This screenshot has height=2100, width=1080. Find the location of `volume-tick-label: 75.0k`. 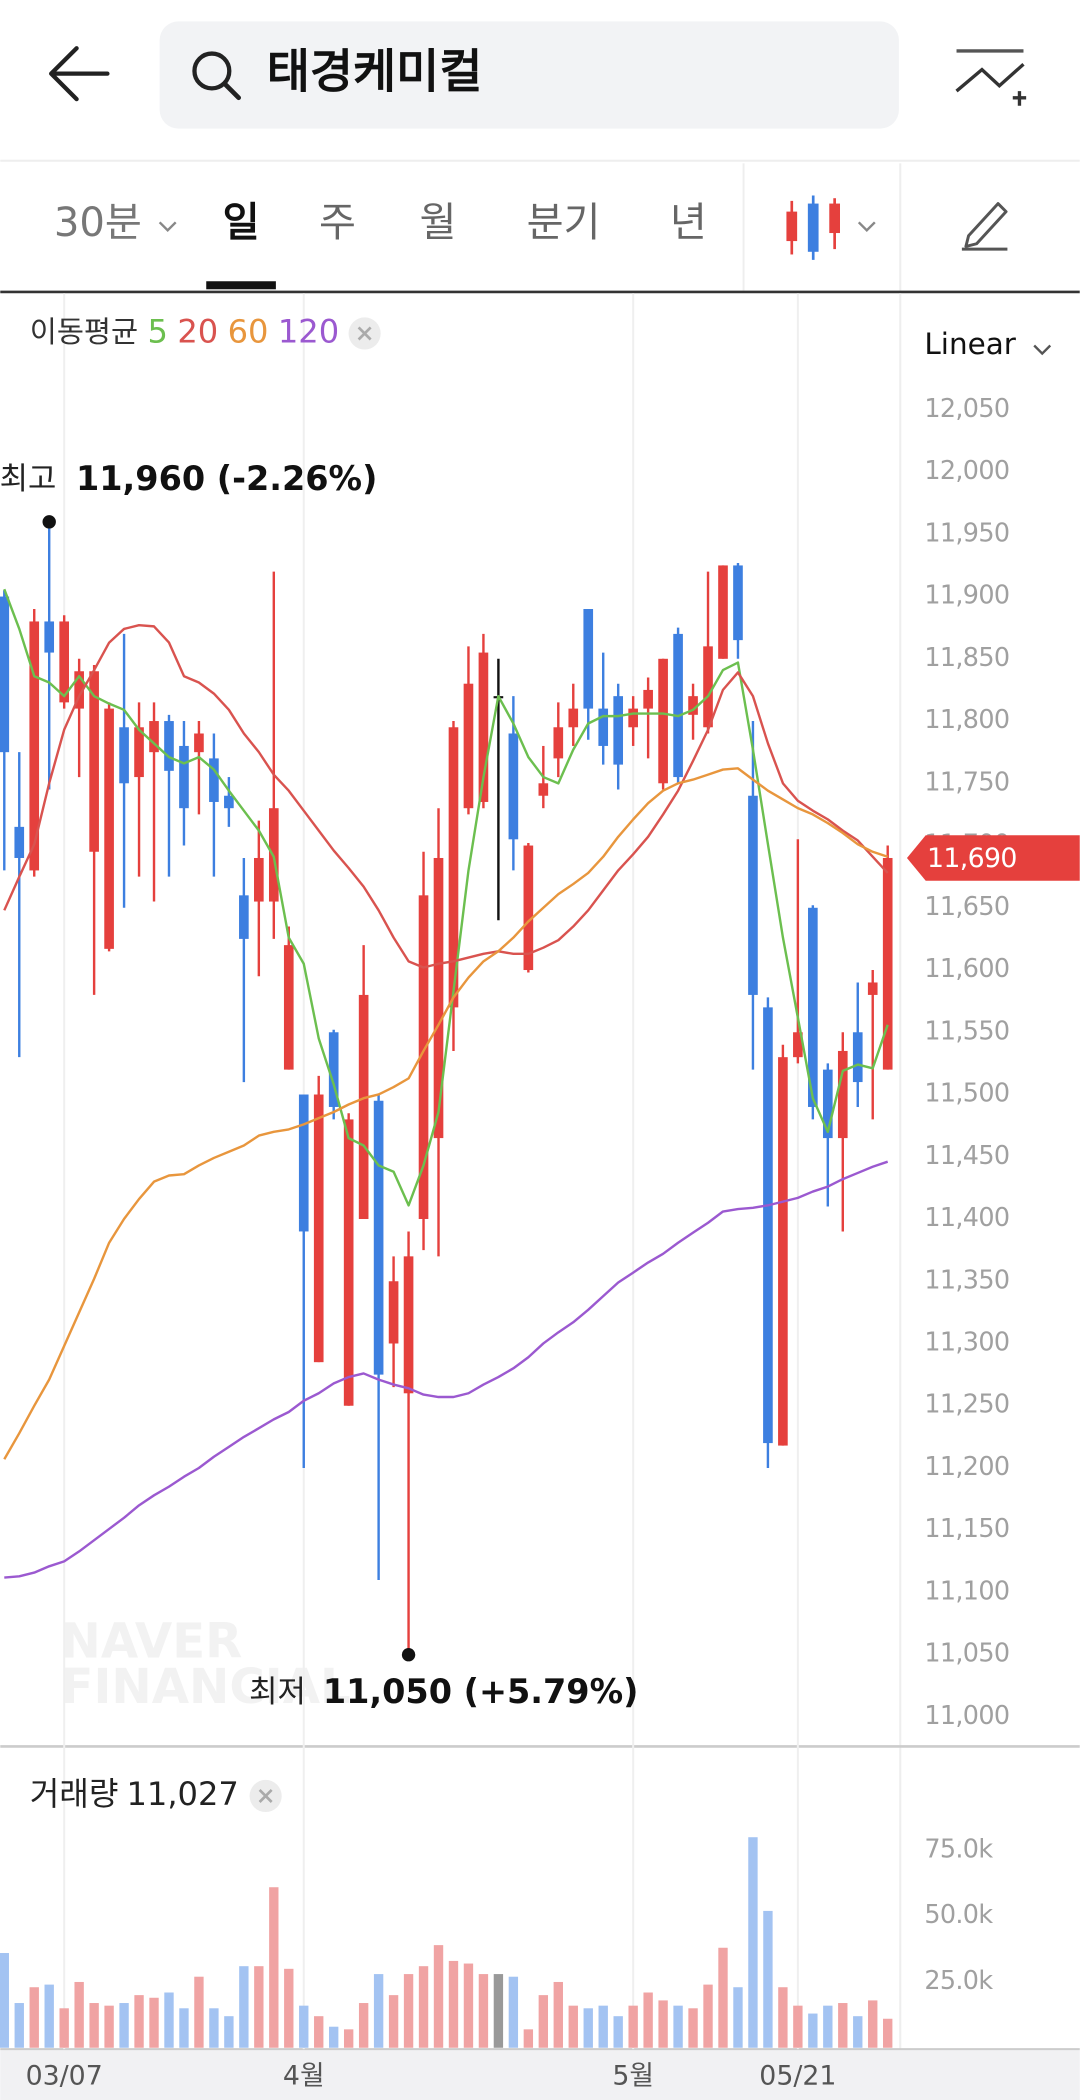

volume-tick-label: 75.0k is located at coordinates (958, 1848).